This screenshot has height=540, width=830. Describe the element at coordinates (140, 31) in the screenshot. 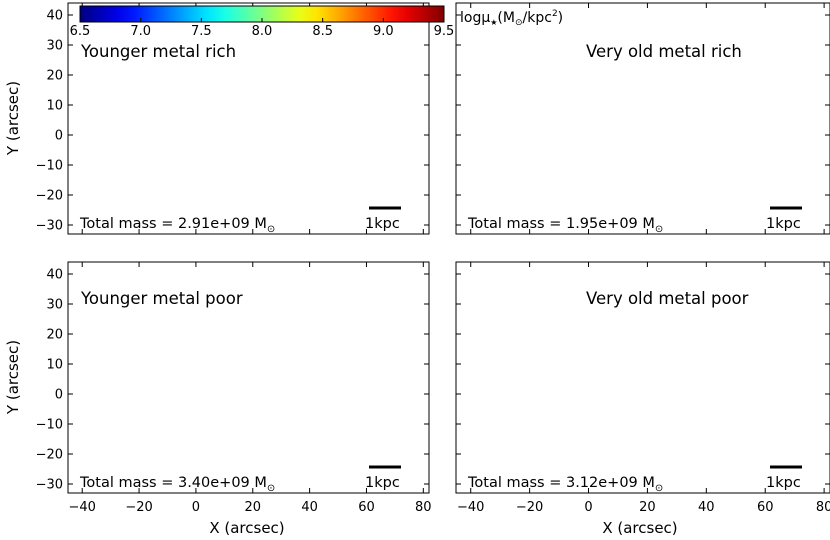

I see `colorbar-tick-label: 7.0` at that location.